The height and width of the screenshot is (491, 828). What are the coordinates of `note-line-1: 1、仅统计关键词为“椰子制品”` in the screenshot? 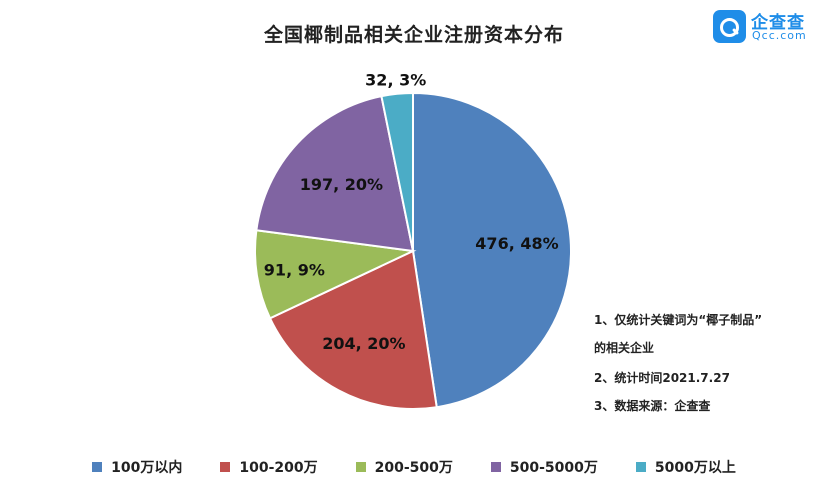 It's located at (678, 320).